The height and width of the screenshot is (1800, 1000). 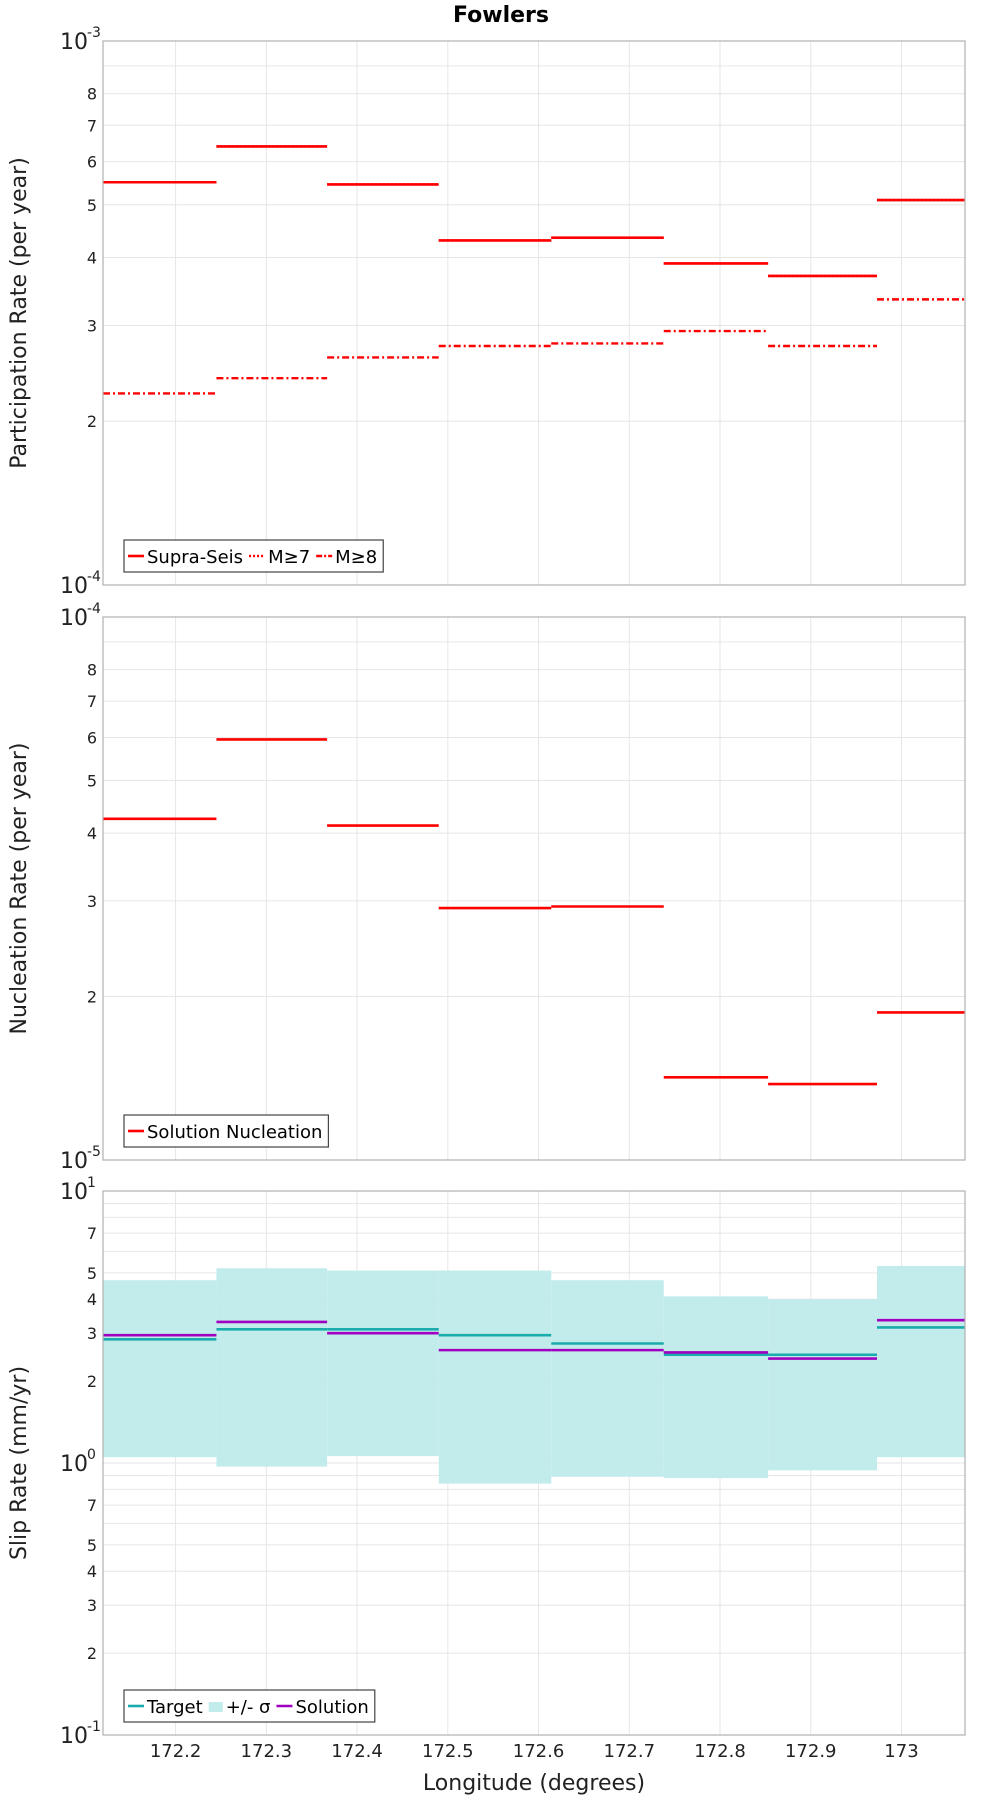 I want to click on legend-label: Target, so click(x=174, y=1707).